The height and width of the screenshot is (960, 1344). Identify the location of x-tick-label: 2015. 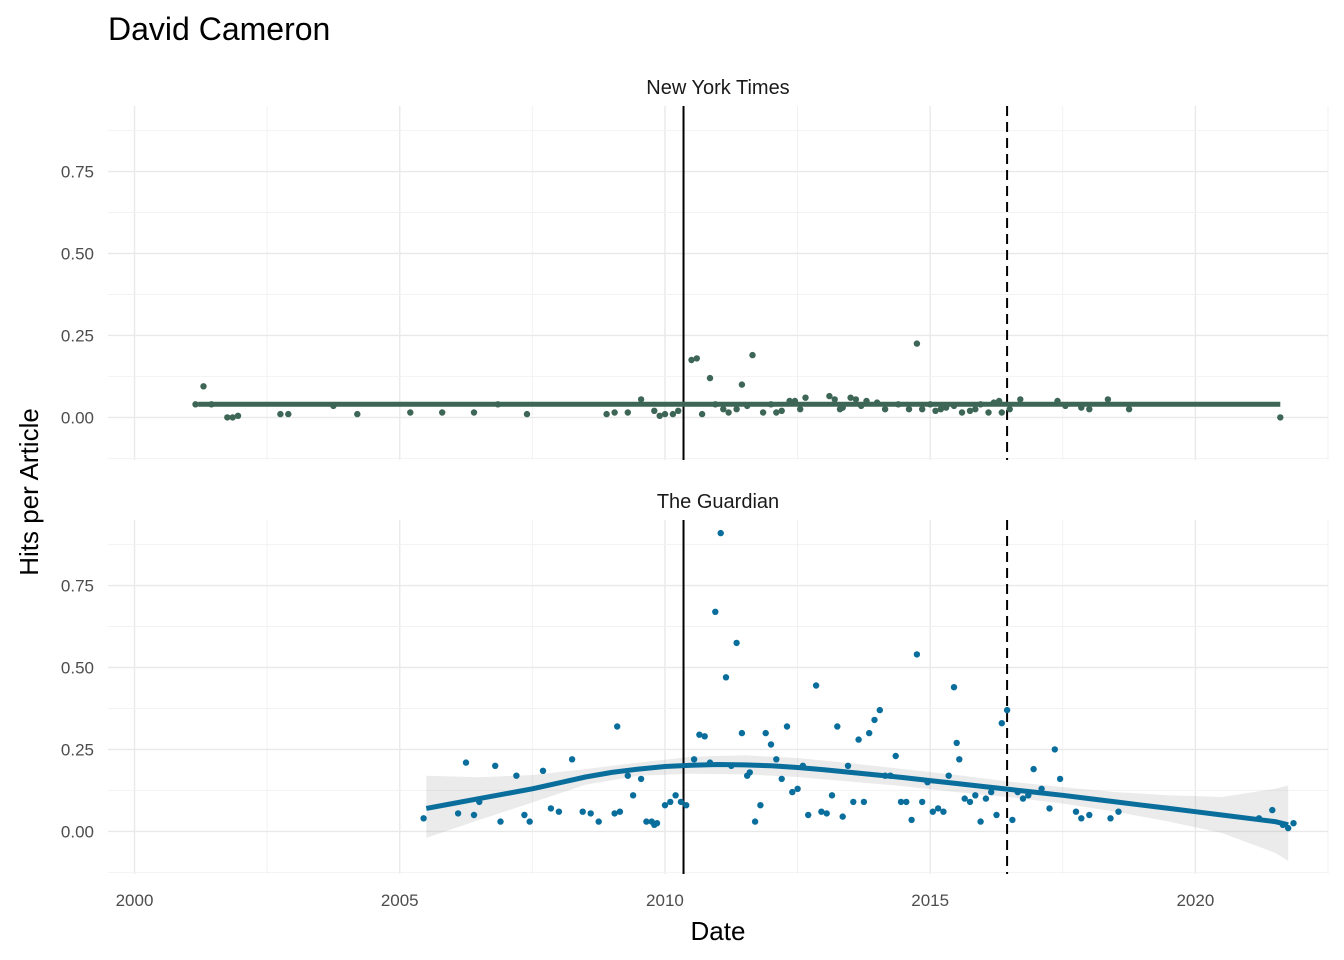
(930, 900).